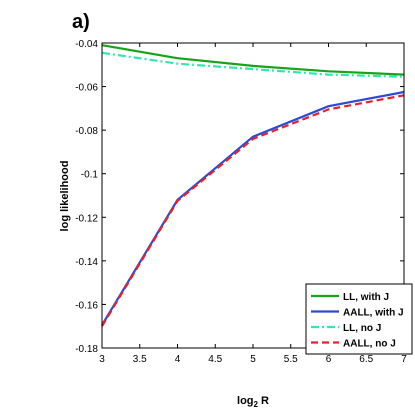  Describe the element at coordinates (86, 262) in the screenshot. I see `y-tick-label: -0.14` at that location.